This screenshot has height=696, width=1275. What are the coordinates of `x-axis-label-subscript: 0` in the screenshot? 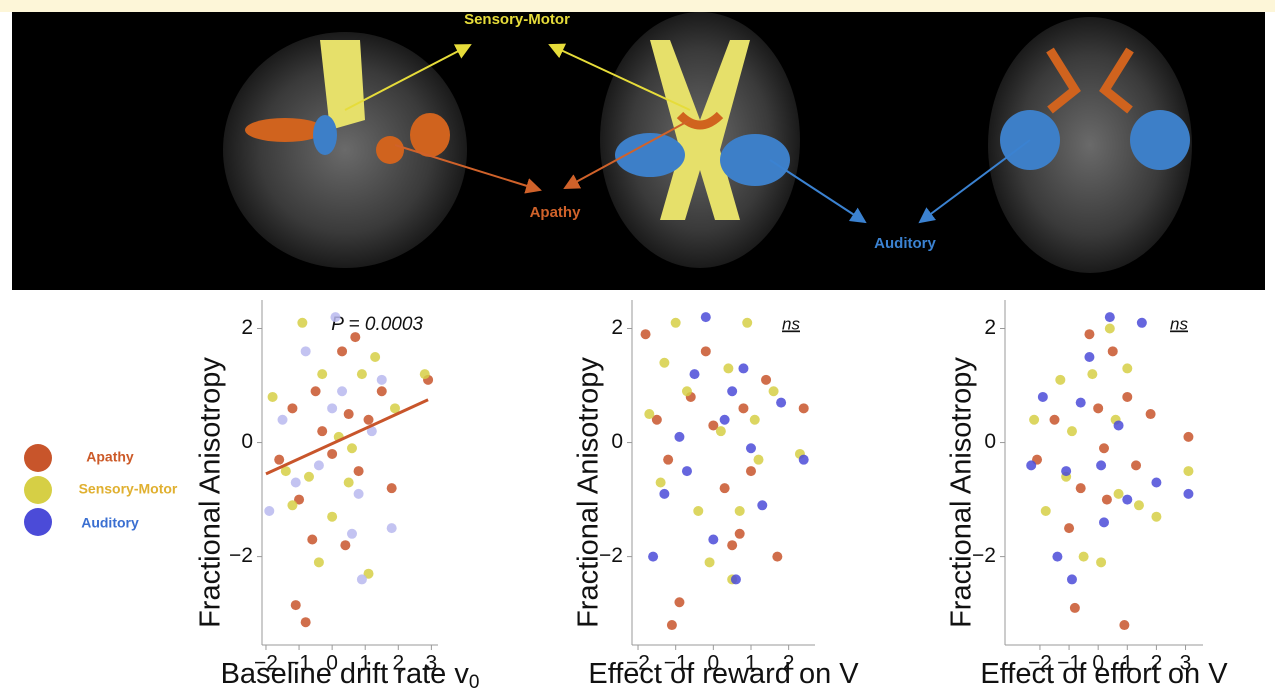 It's located at (474, 681).